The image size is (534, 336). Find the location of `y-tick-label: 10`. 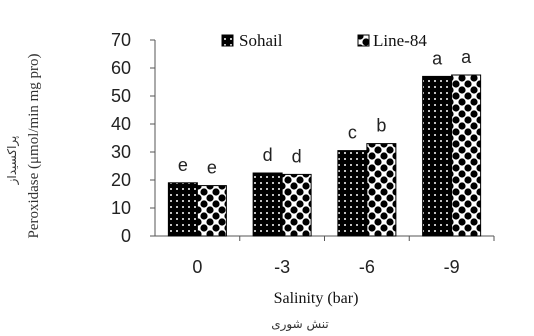

y-tick-label: 10 is located at coordinates (121, 208).